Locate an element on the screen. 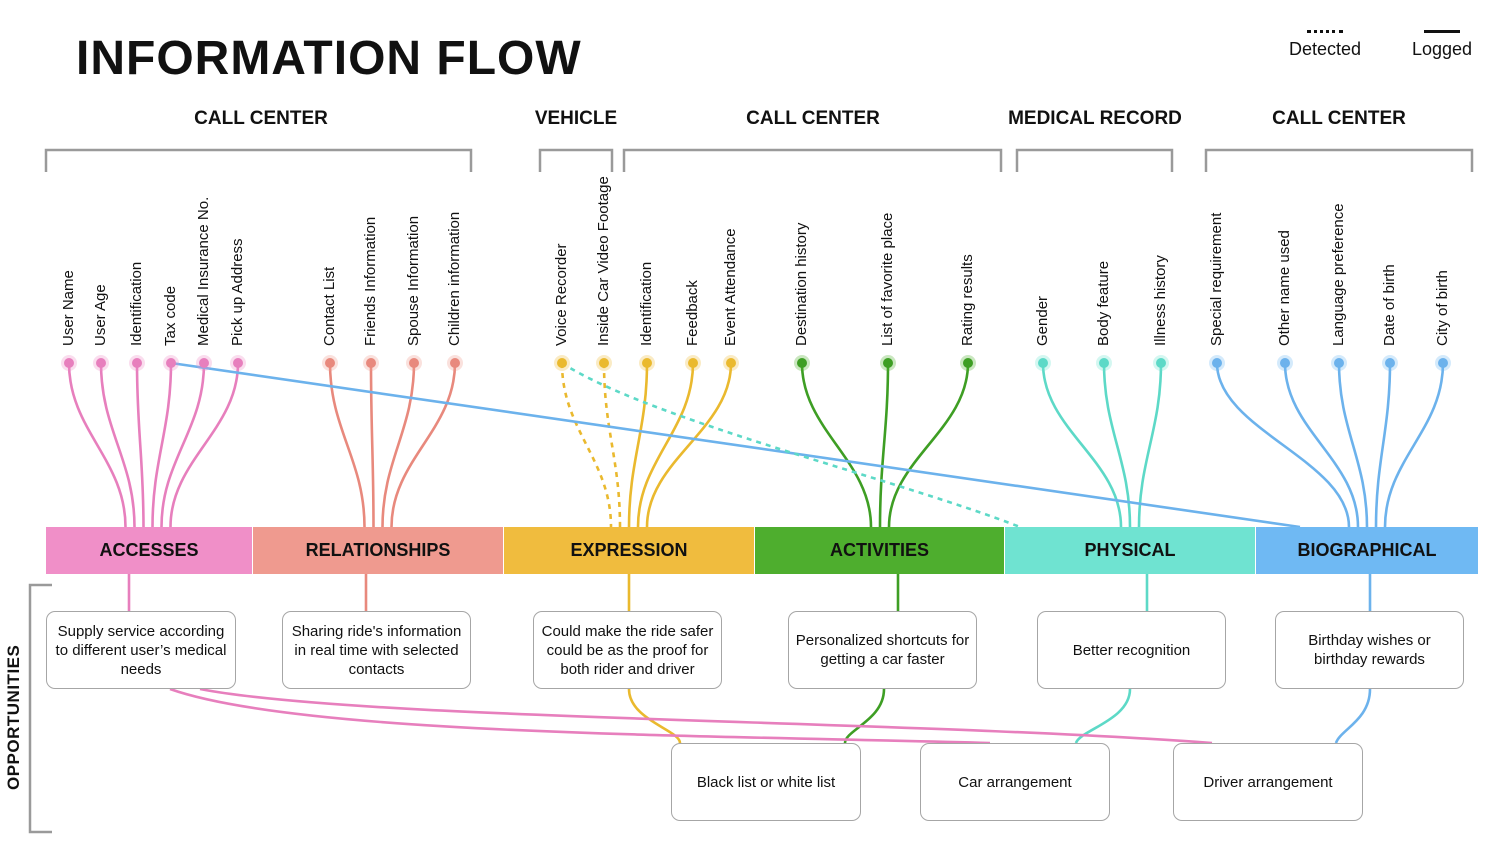 The image size is (1500, 844). field-label: Gender is located at coordinates (1042, 320).